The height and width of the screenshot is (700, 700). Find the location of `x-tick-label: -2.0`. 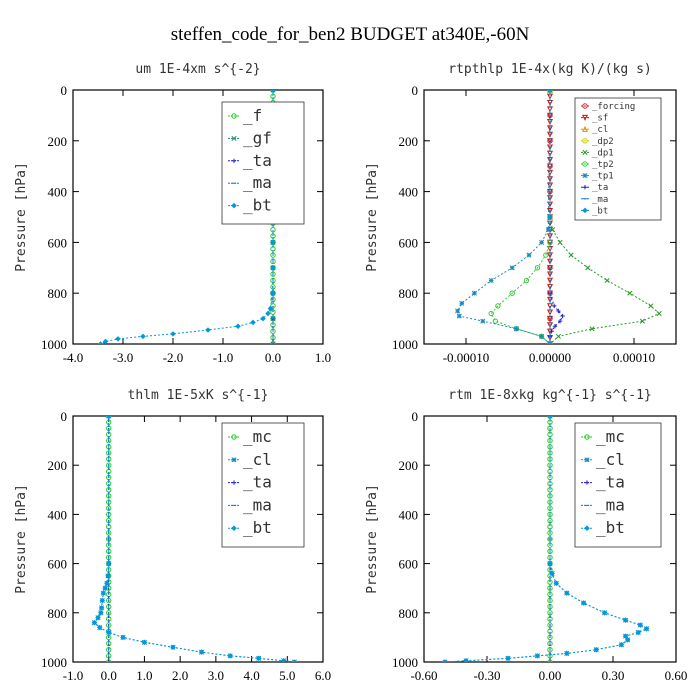

x-tick-label: -2.0 is located at coordinates (173, 357).